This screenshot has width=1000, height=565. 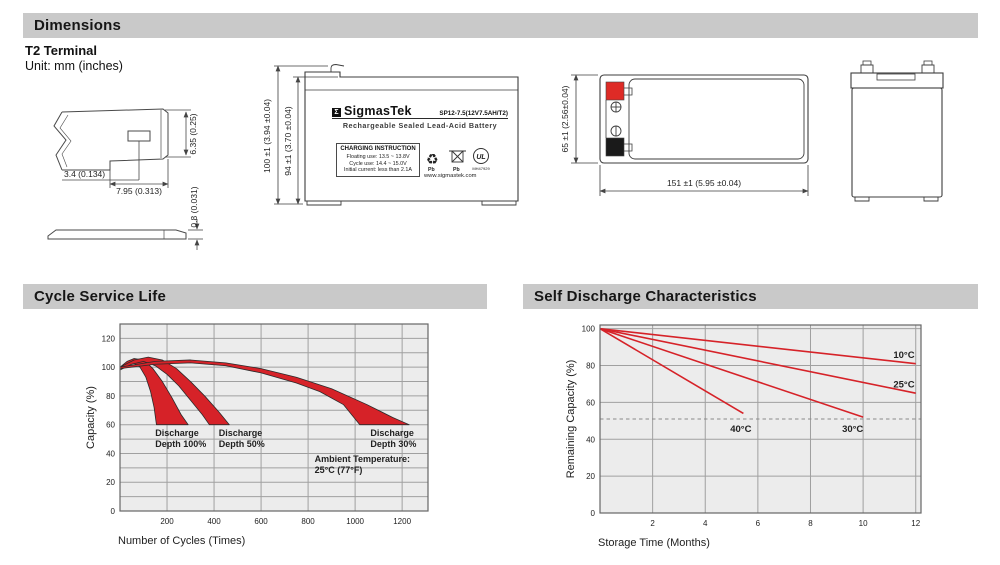 I want to click on discharge-depth-bands, so click(x=264, y=391).